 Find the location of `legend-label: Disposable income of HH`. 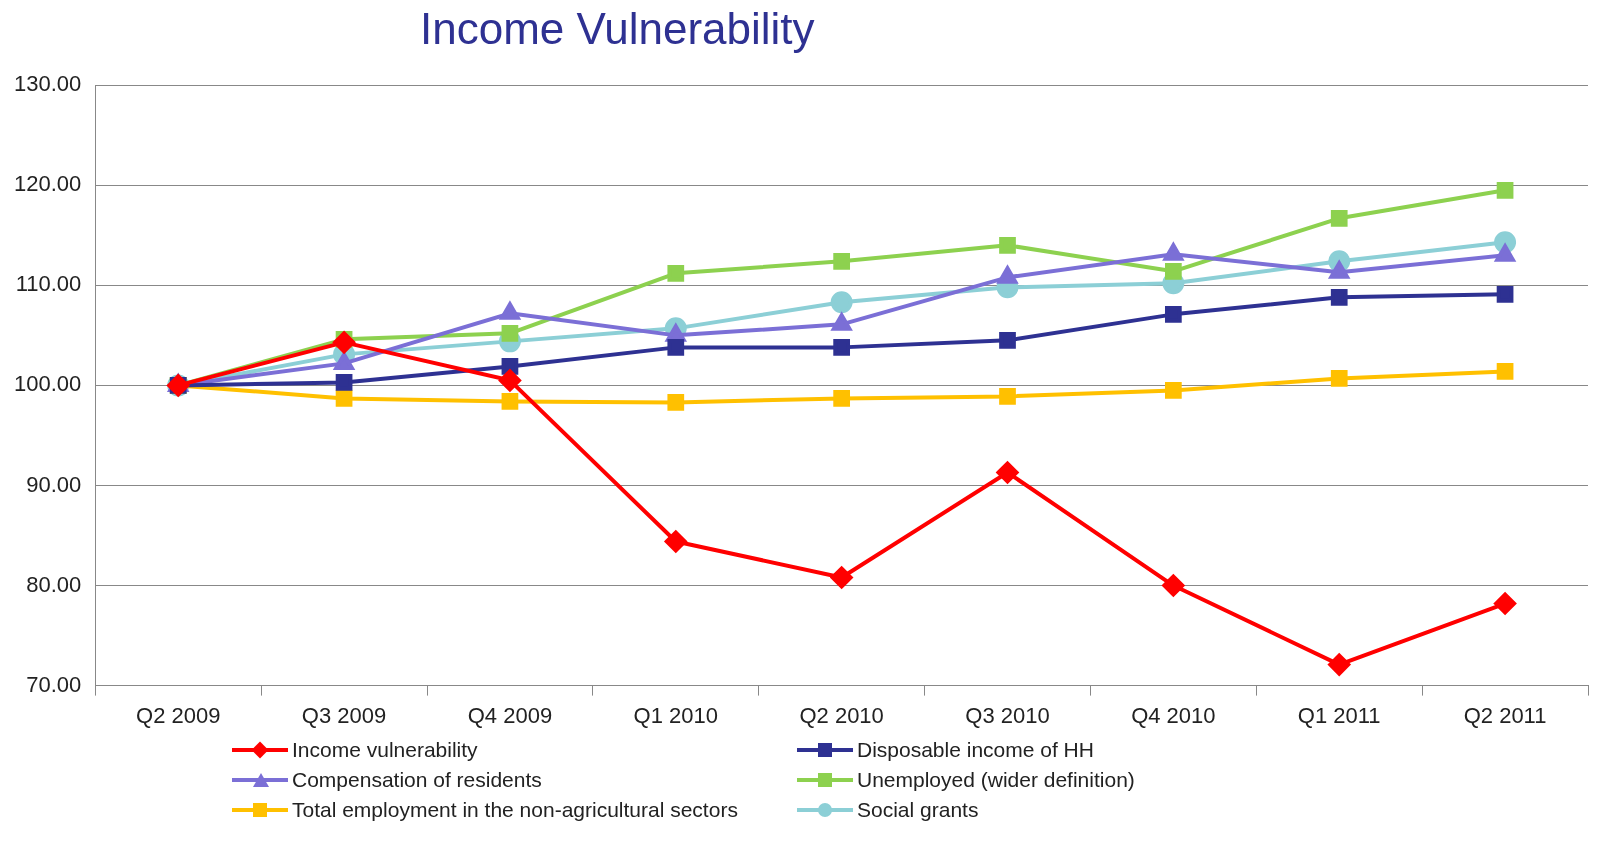

legend-label: Disposable income of HH is located at coordinates (975, 750).